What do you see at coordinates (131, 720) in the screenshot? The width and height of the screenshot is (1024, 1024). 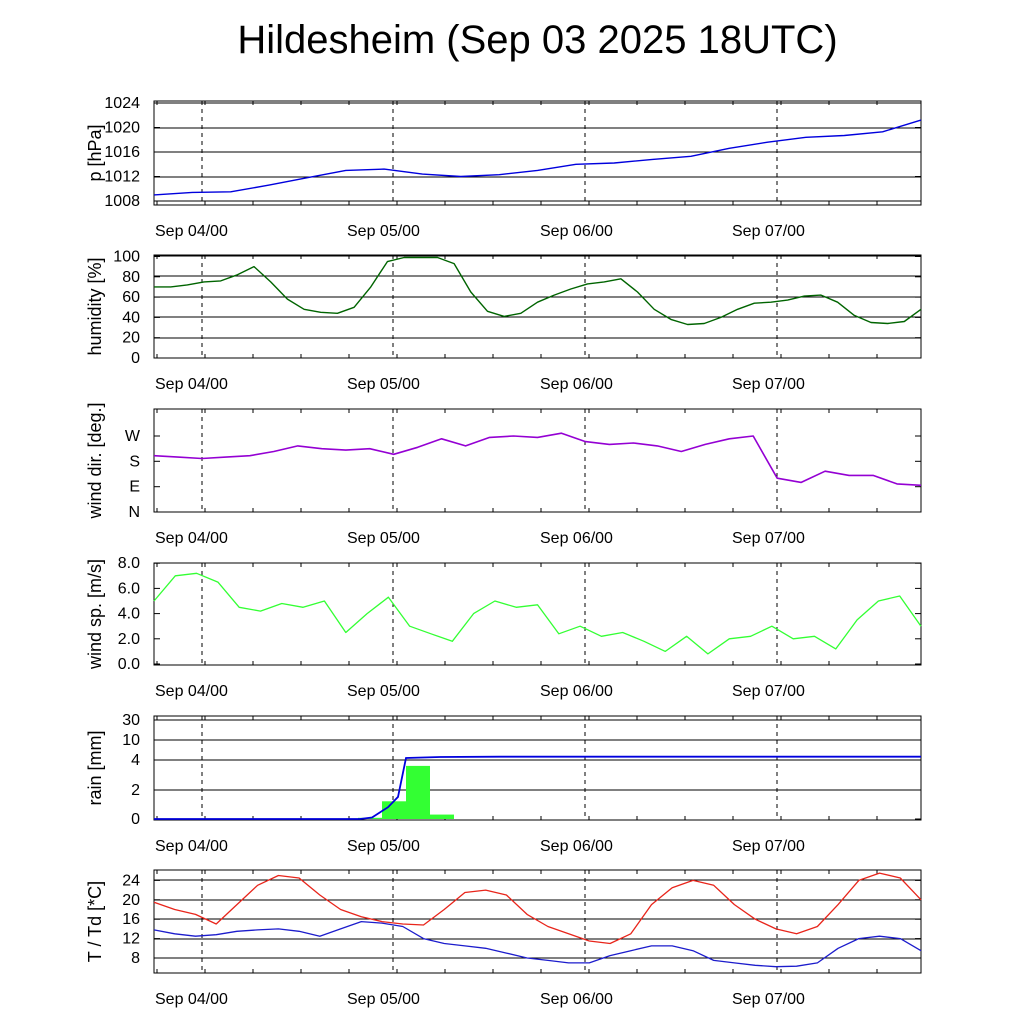 I see `y-tick-label: 30` at bounding box center [131, 720].